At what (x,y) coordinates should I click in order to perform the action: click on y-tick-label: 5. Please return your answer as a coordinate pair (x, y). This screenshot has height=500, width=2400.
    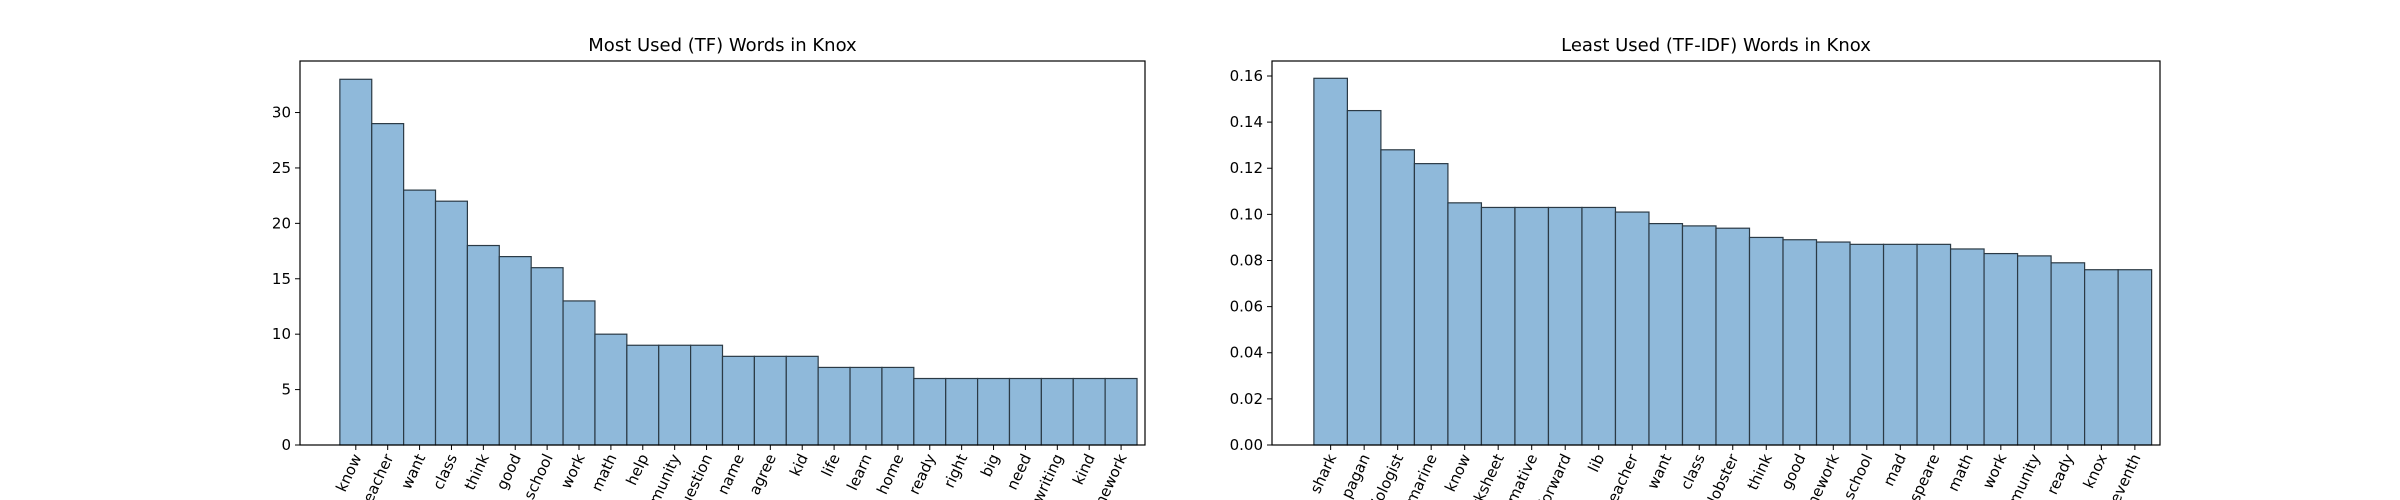
    Looking at the image, I should click on (286, 390).